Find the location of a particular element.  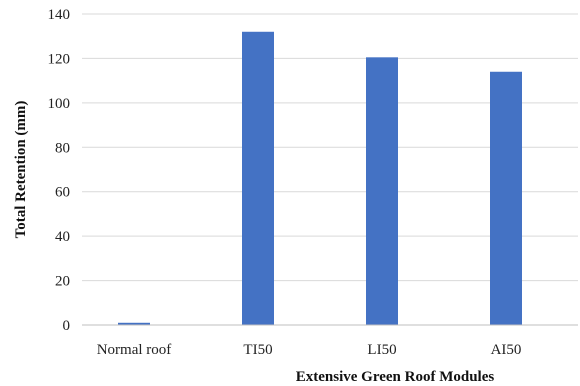

x-axis-ticks: Normal roof TI50 LI50 AI50 is located at coordinates (309, 350).